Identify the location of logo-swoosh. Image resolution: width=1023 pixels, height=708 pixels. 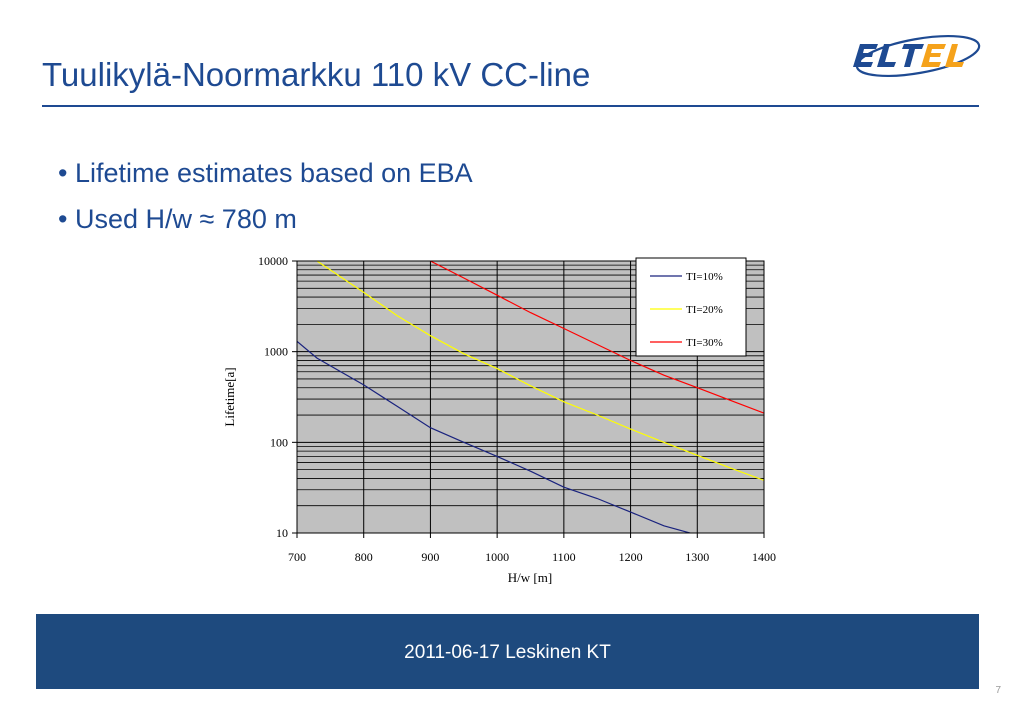
(918, 56).